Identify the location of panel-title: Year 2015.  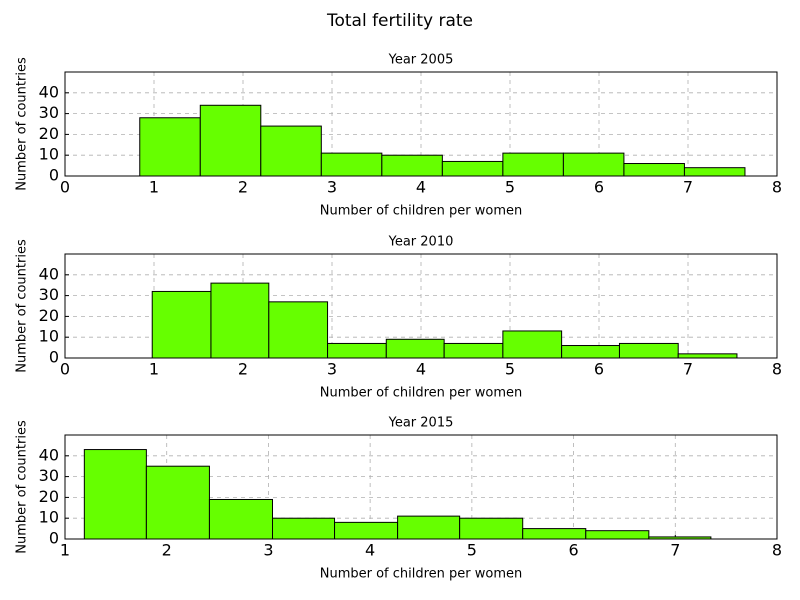
(421, 423).